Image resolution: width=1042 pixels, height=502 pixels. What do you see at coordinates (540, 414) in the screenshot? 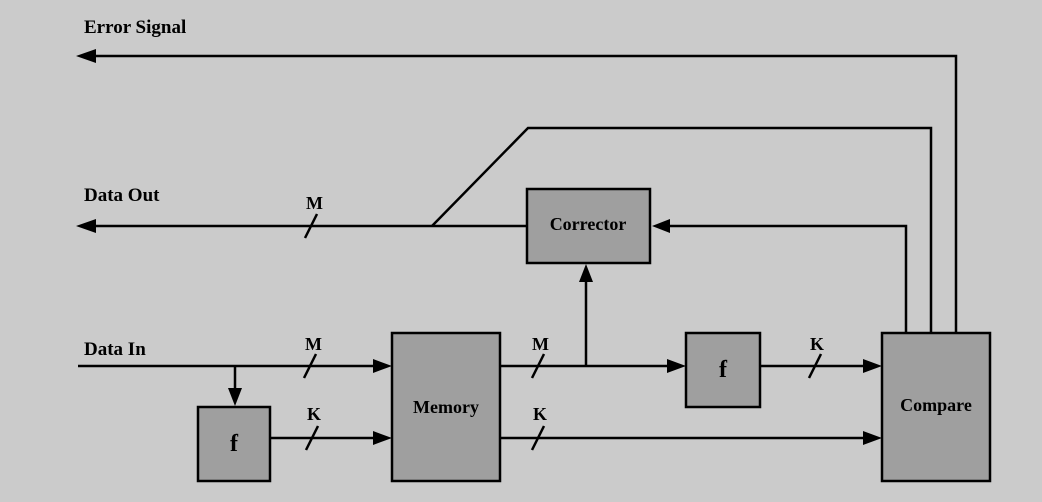
I see `memory-check-bus-width: K` at bounding box center [540, 414].